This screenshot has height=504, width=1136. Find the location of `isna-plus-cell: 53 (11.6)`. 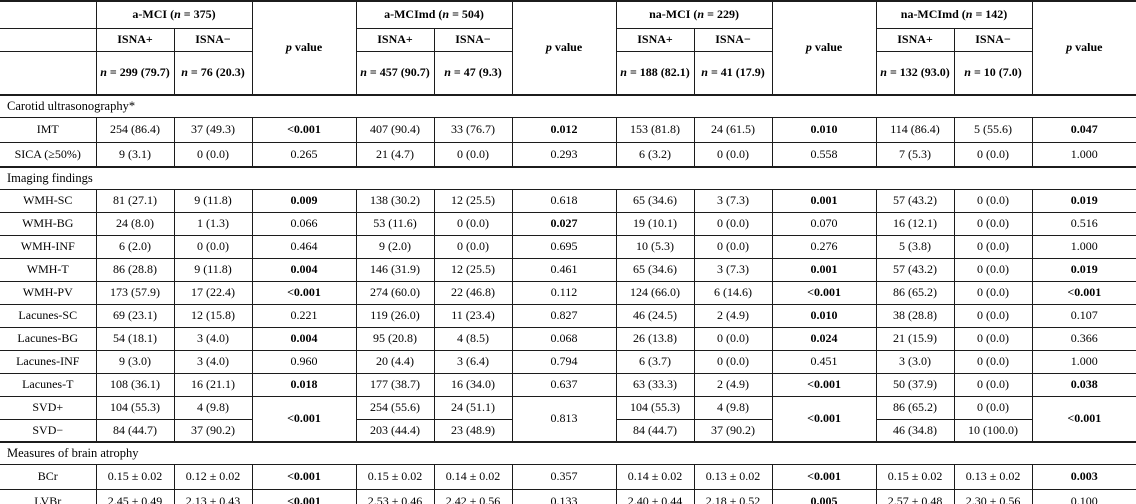

isna-plus-cell: 53 (11.6) is located at coordinates (395, 223).